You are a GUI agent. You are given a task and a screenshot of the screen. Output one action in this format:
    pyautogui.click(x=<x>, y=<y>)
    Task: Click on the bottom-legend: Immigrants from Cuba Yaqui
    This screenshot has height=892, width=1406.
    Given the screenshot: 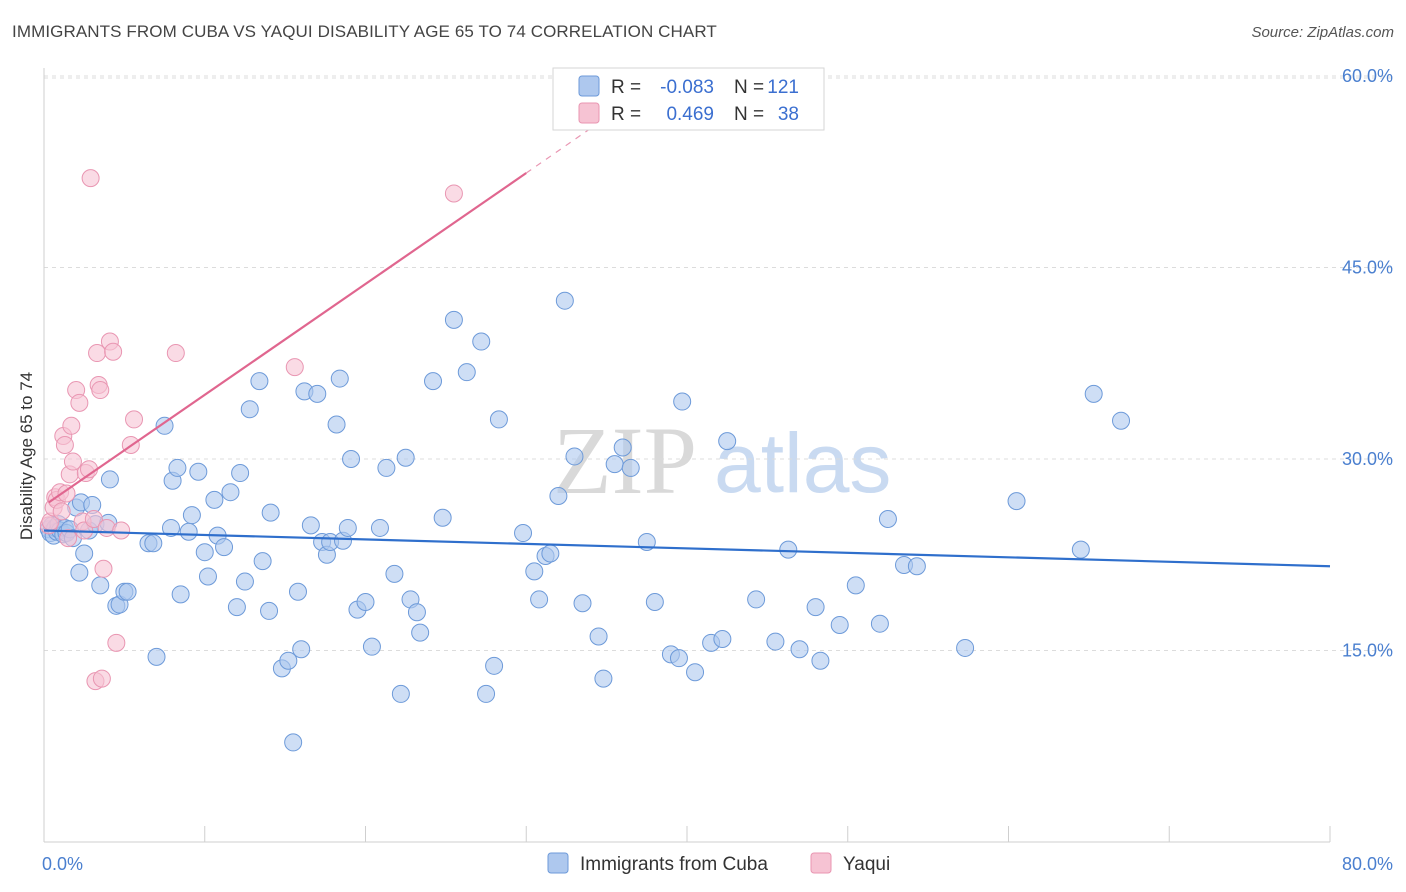 What is the action you would take?
    pyautogui.click(x=718, y=863)
    